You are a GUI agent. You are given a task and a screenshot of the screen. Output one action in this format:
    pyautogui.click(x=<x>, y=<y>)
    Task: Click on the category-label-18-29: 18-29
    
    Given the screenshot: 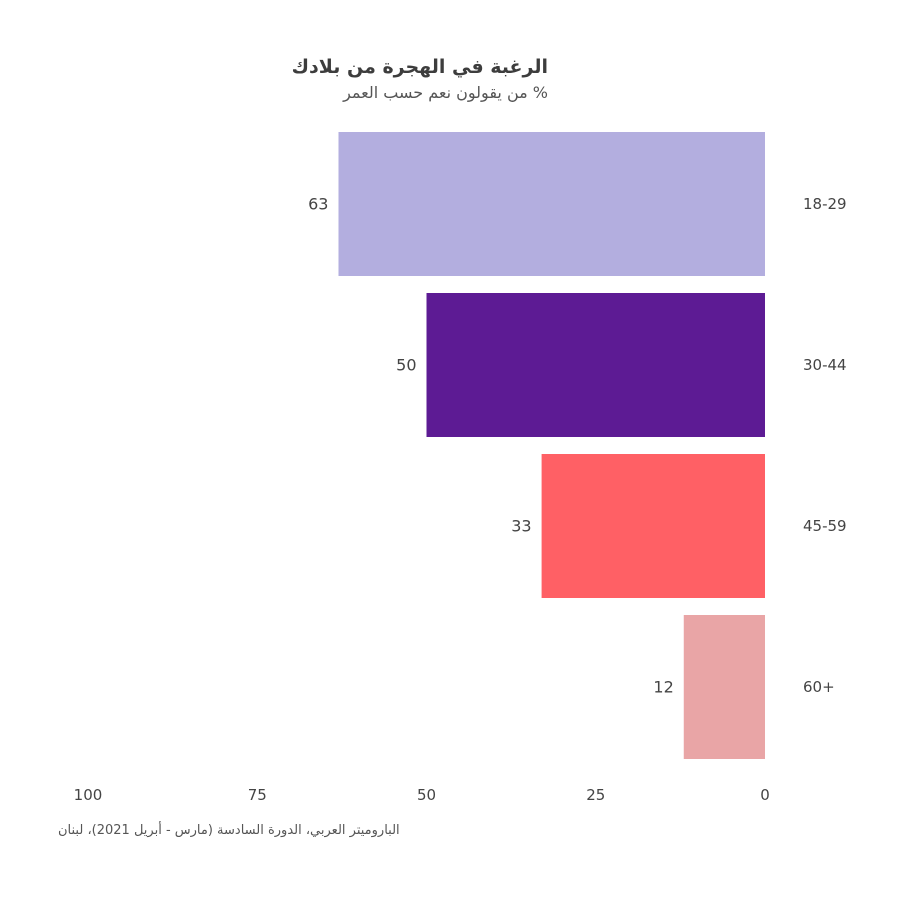 What is the action you would take?
    pyautogui.click(x=825, y=204)
    